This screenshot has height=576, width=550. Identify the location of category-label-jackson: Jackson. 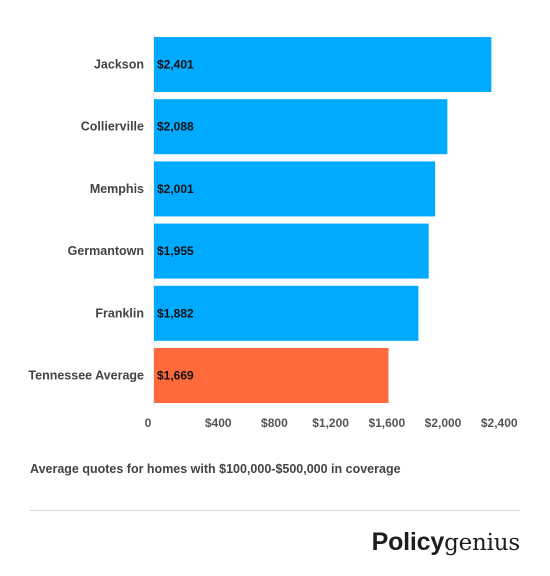
(119, 65).